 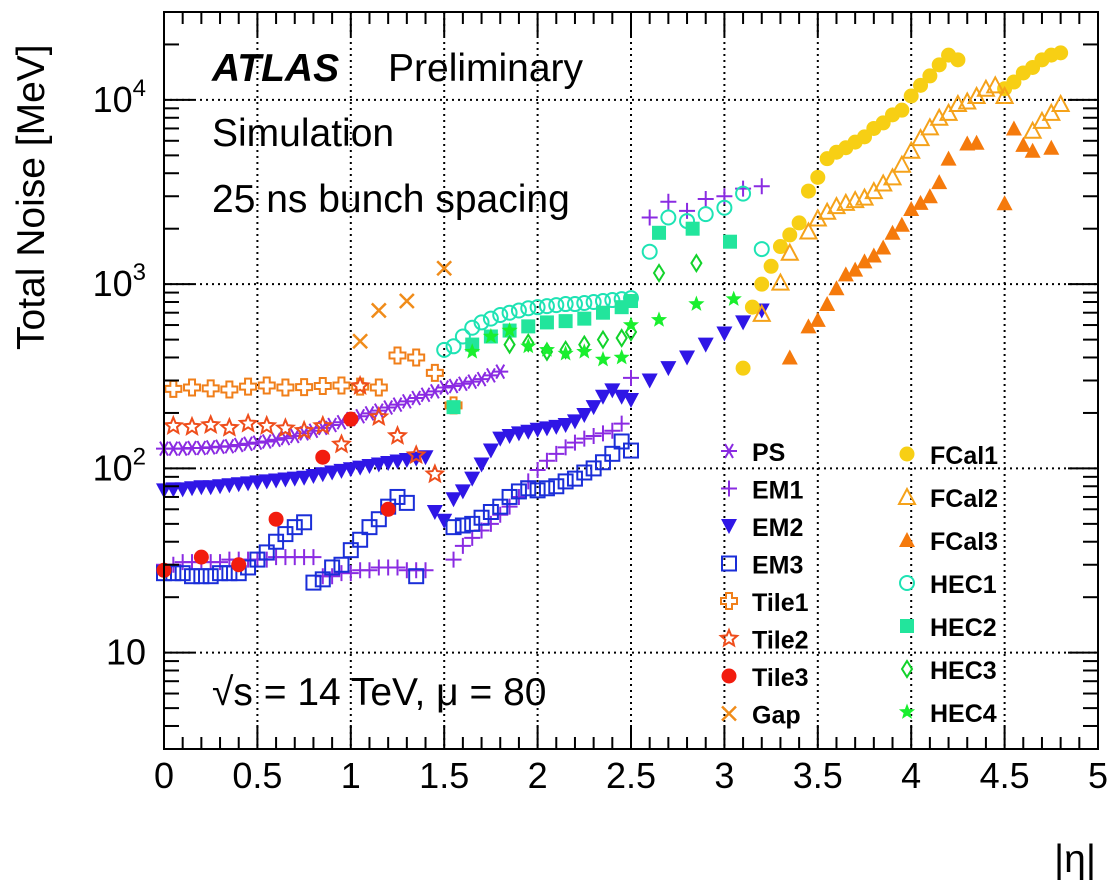 What do you see at coordinates (777, 528) in the screenshot?
I see `legend-label-em2: EM2` at bounding box center [777, 528].